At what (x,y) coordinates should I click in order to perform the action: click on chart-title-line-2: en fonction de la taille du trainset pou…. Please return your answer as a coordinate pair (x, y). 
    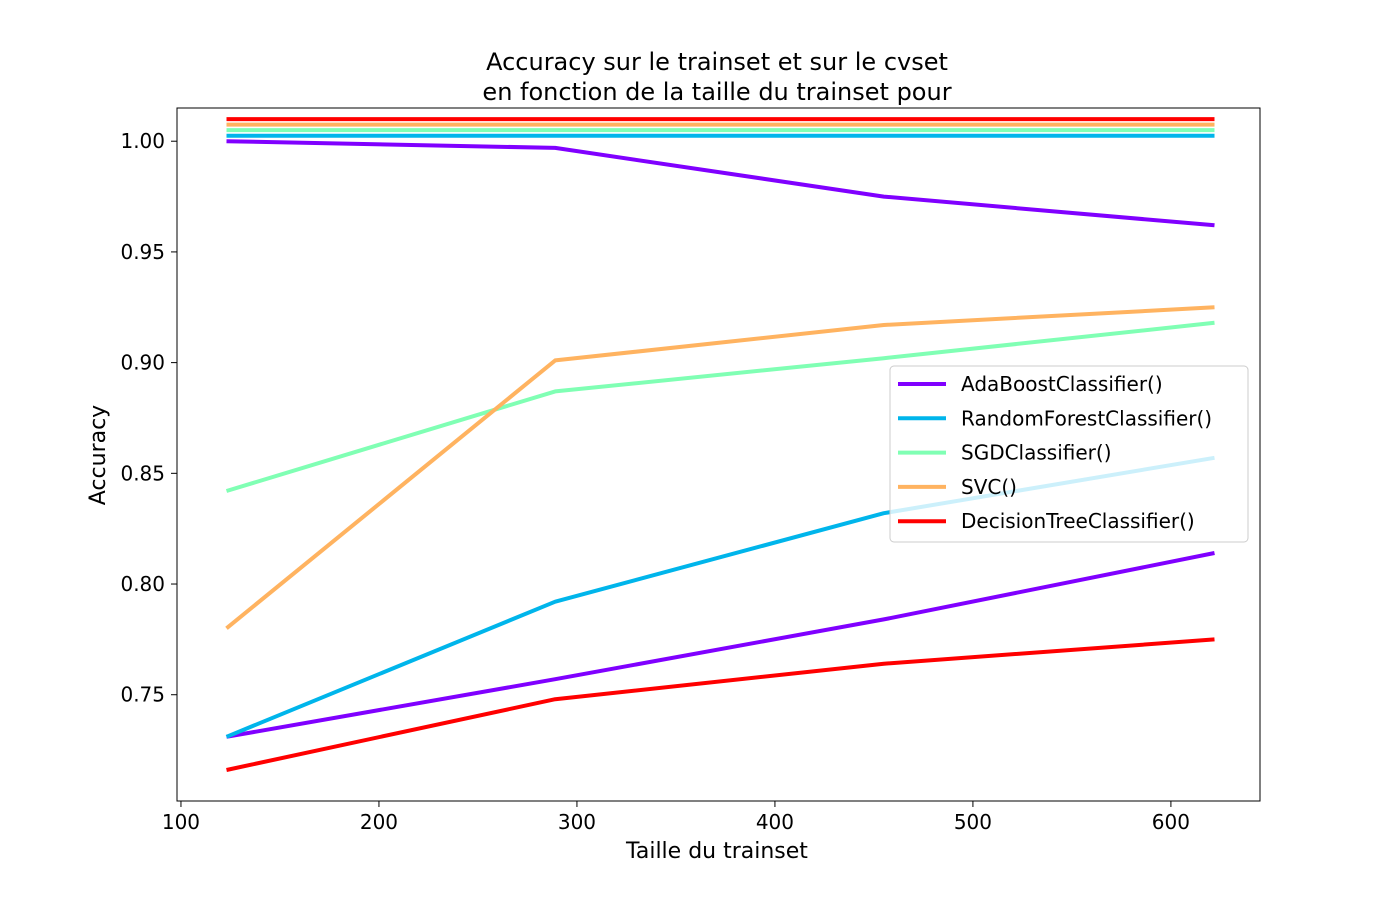
    Looking at the image, I should click on (716, 92).